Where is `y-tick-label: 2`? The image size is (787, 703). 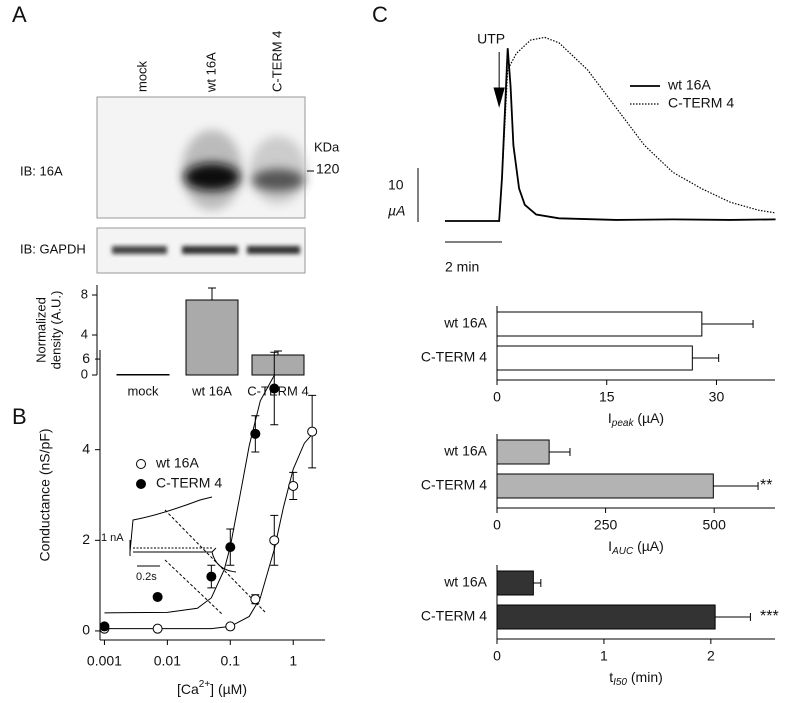 y-tick-label: 2 is located at coordinates (86, 539).